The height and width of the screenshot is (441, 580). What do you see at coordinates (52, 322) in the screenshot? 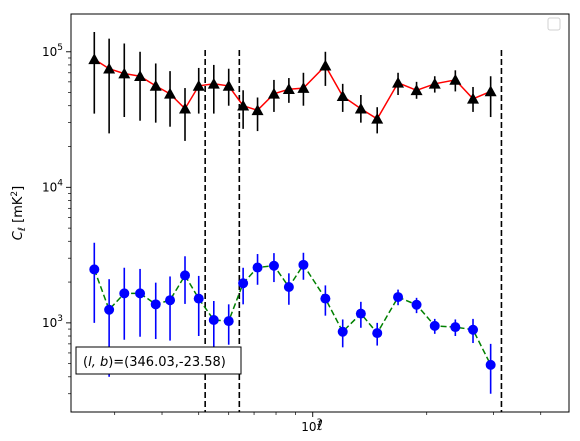
I see `y-tick-label: 10³` at bounding box center [52, 322].